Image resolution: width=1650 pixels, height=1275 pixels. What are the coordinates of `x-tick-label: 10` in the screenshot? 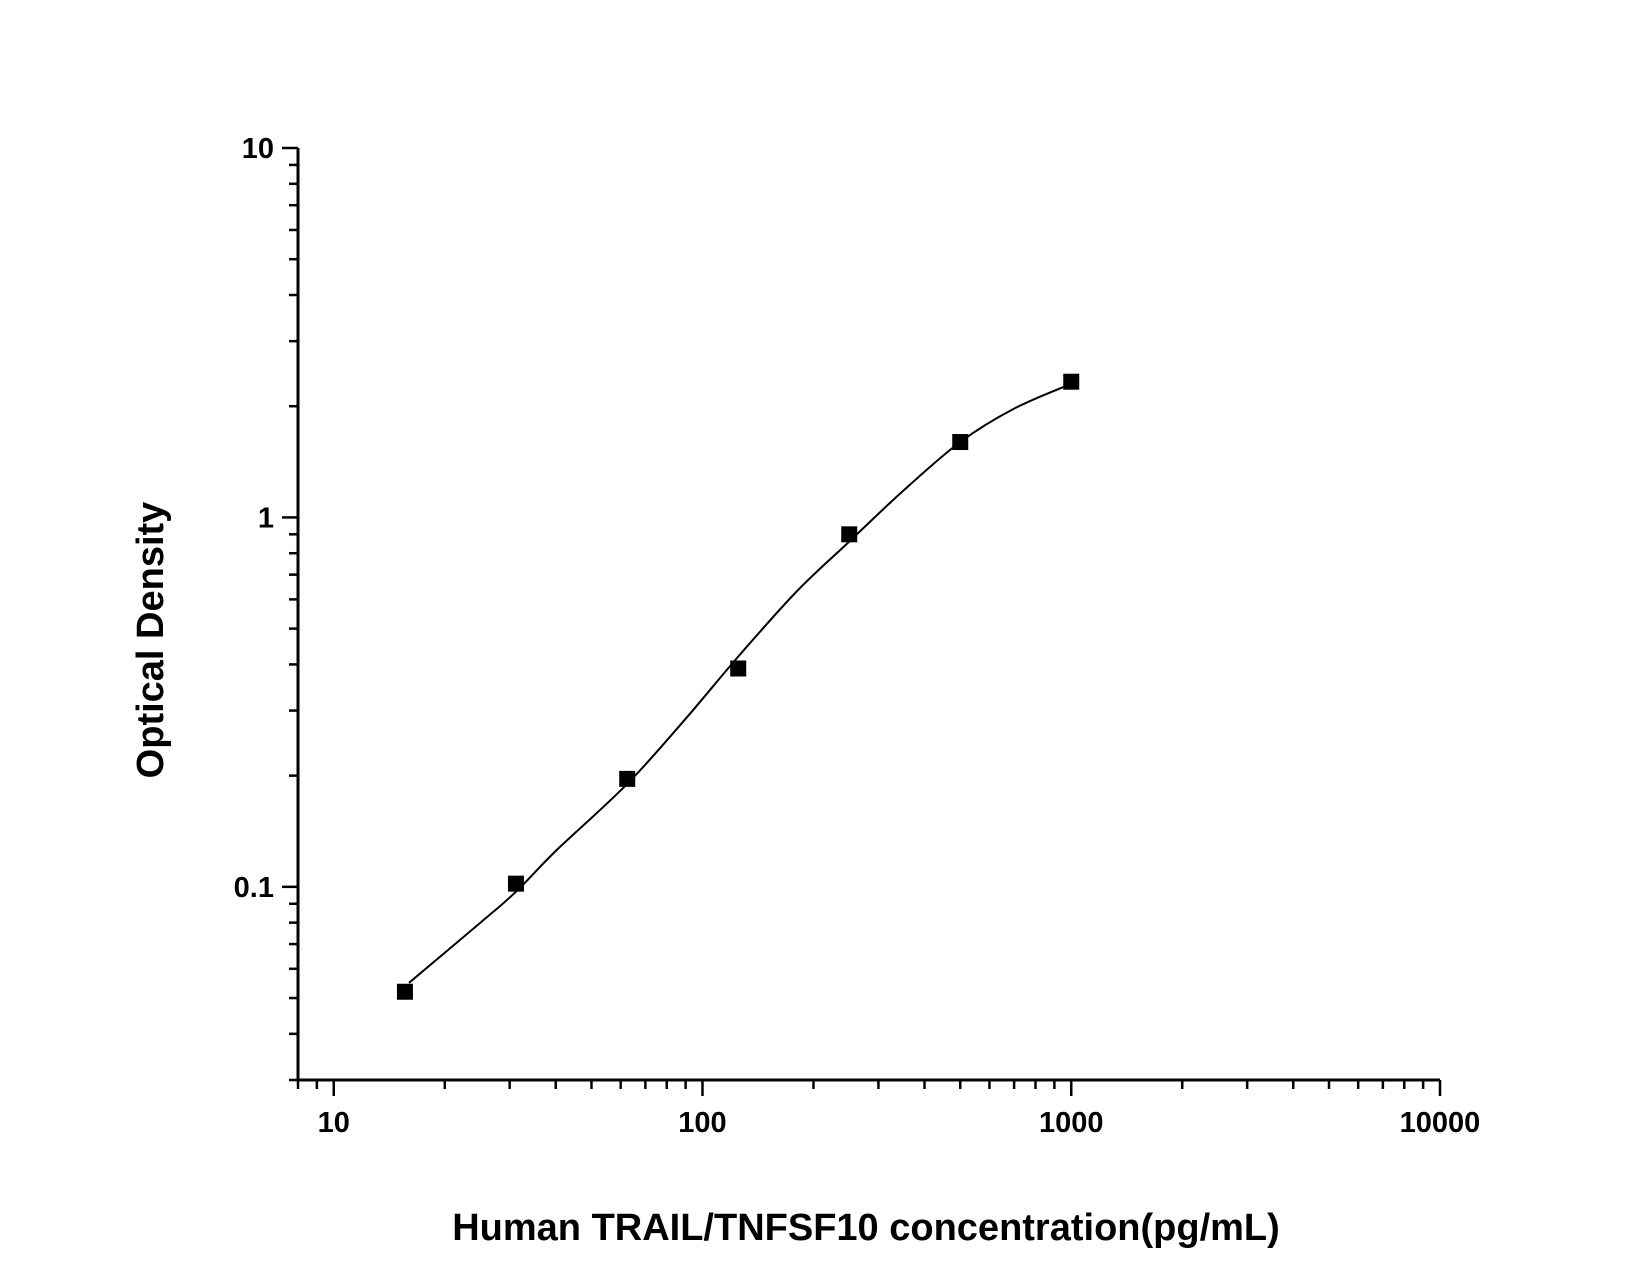 It's located at (334, 1123).